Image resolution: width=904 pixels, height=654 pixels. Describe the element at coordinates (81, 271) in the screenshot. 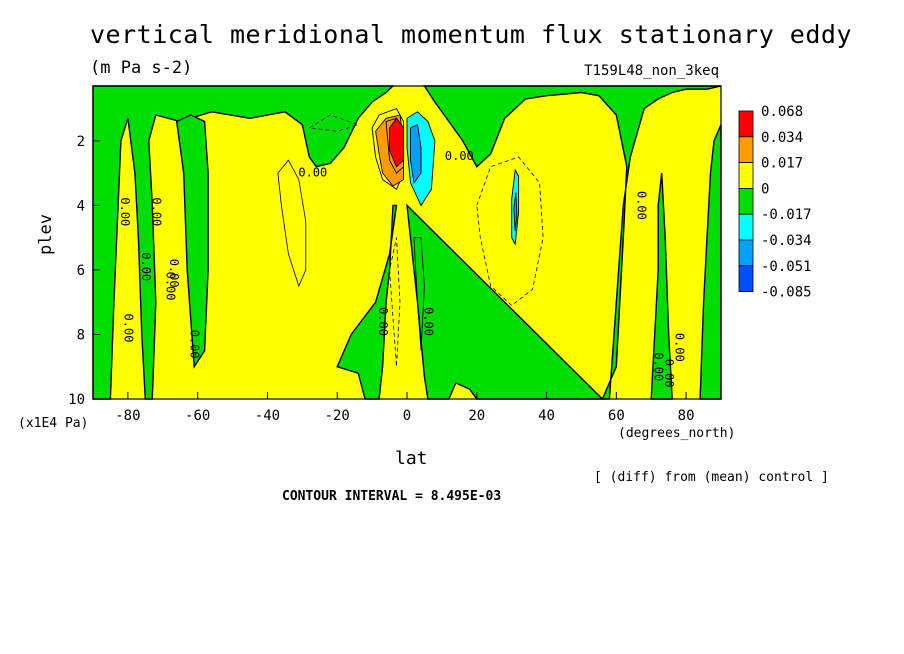

I see `y-tick-label: 6` at that location.